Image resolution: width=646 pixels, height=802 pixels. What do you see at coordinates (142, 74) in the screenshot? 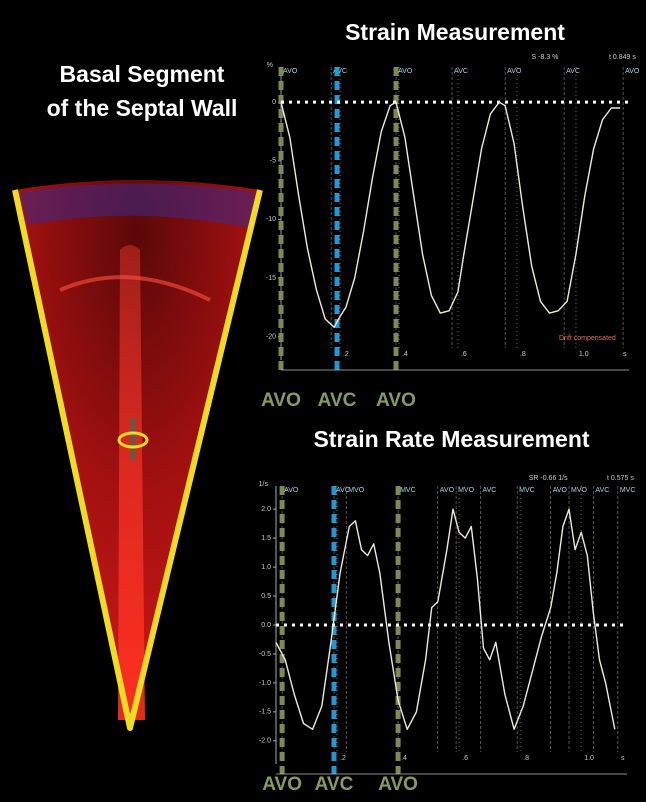
I see `panel-title: Basal Segment` at bounding box center [142, 74].